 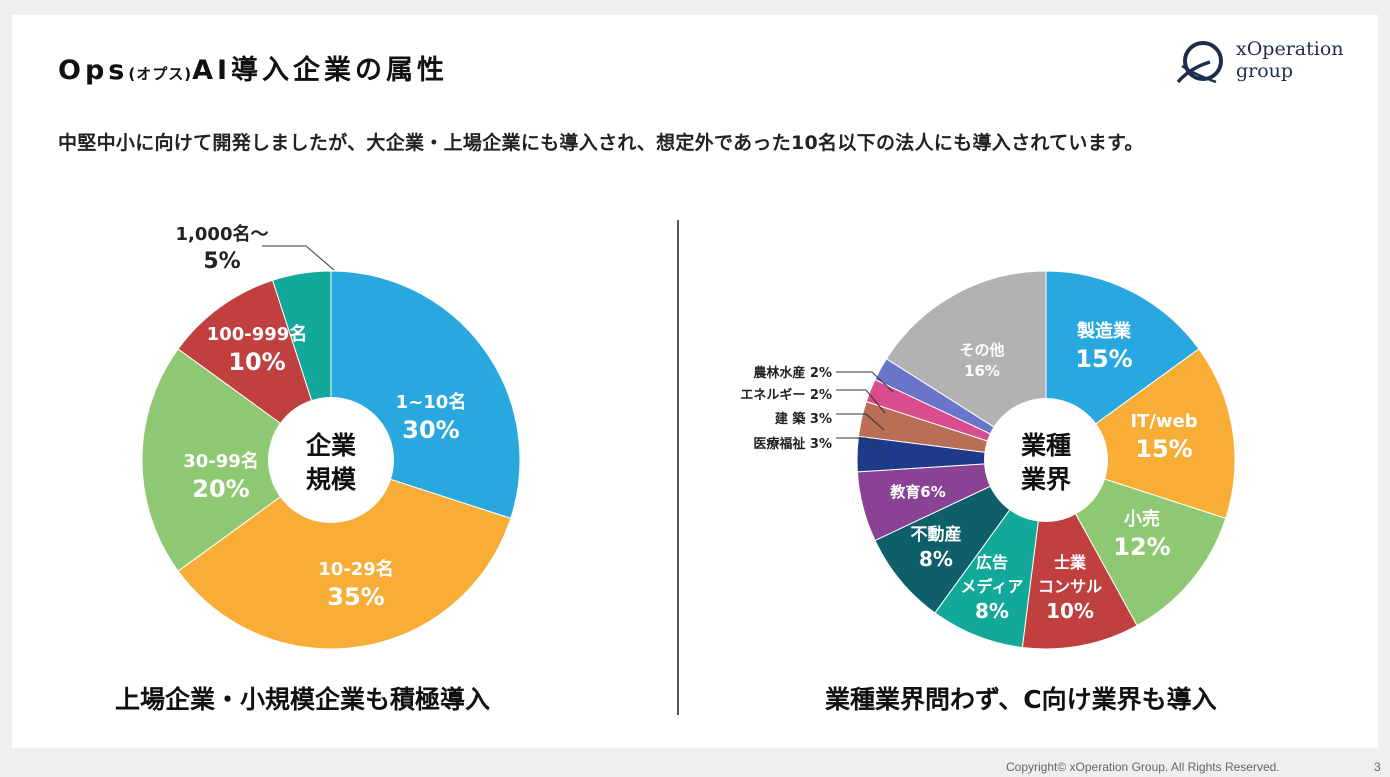 I want to click on pie2-label-2: 小売, so click(x=1142, y=519).